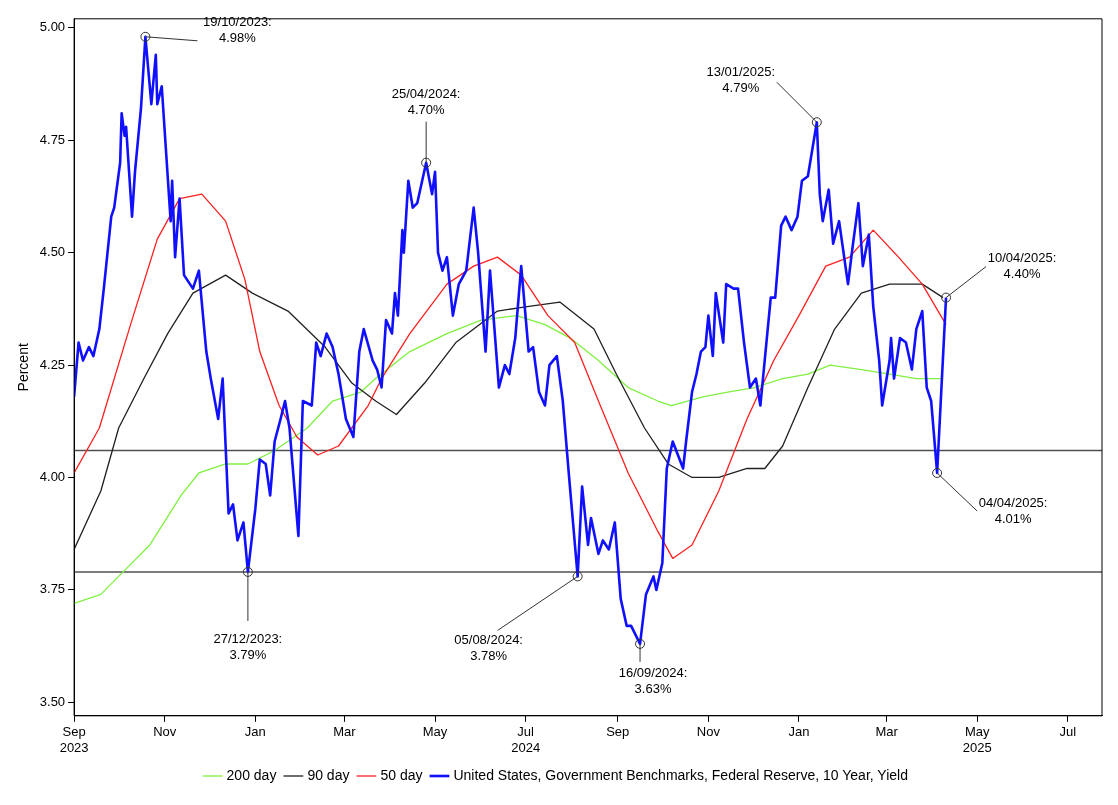 The width and height of the screenshot is (1118, 805). Describe the element at coordinates (52, 589) in the screenshot. I see `y-tick-label: 3.75` at that location.